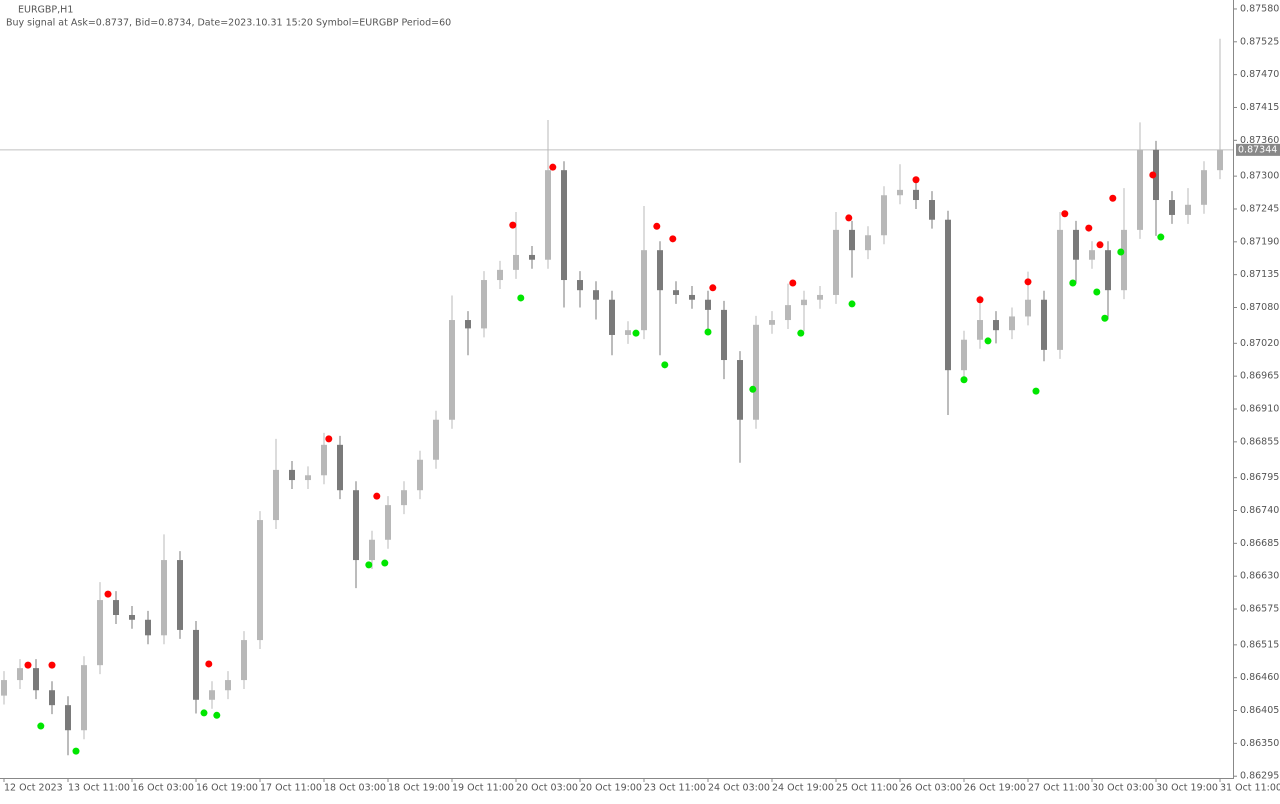  I want to click on y-tick-label: 0.86575, so click(1259, 609).